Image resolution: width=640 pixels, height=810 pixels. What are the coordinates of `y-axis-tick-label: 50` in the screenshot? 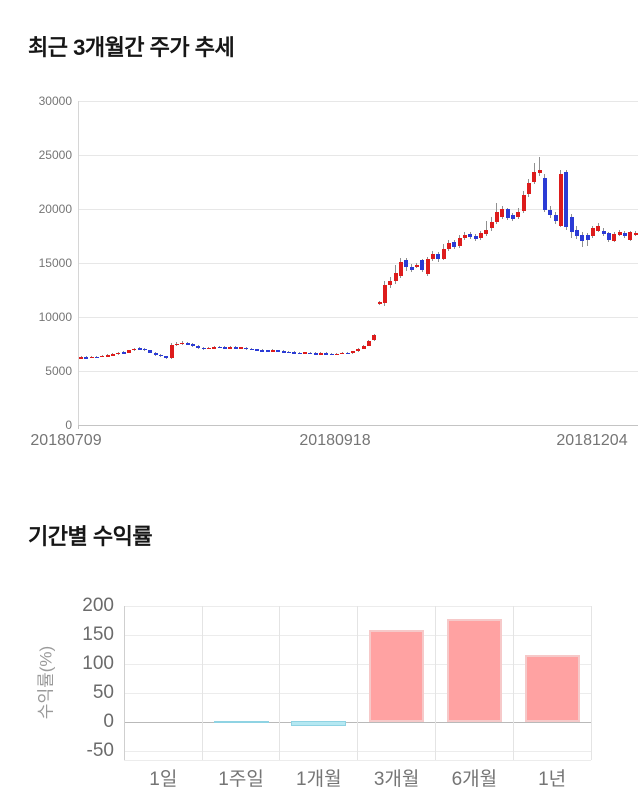 It's located at (103, 692).